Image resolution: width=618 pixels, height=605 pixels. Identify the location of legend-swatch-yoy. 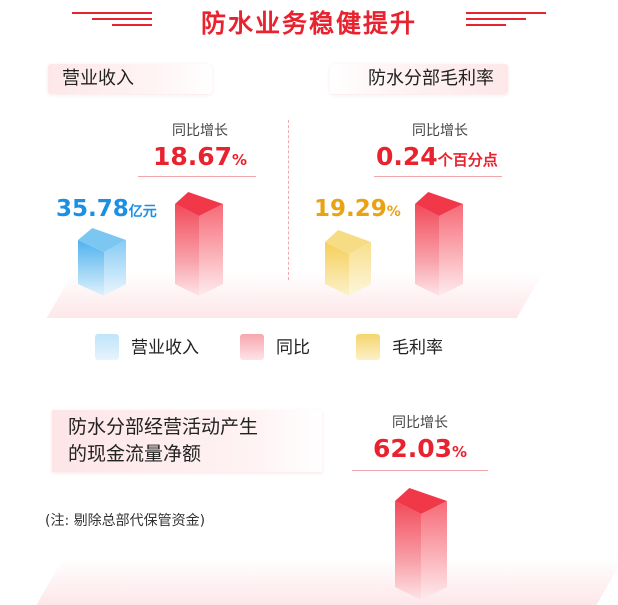
(252, 347).